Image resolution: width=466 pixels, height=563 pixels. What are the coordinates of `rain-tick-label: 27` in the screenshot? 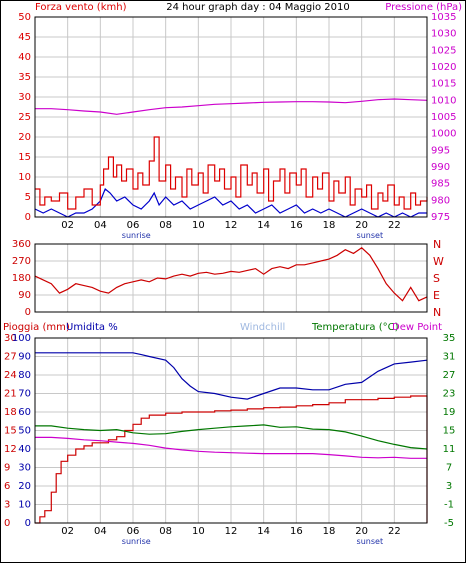 It's located at (10, 357).